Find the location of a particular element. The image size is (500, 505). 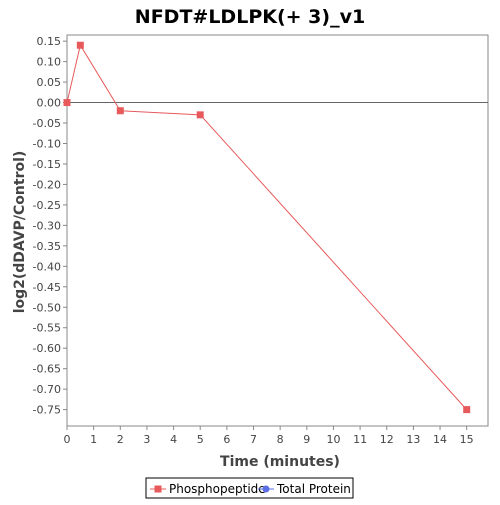

legend-label: Total Protein is located at coordinates (313, 489).